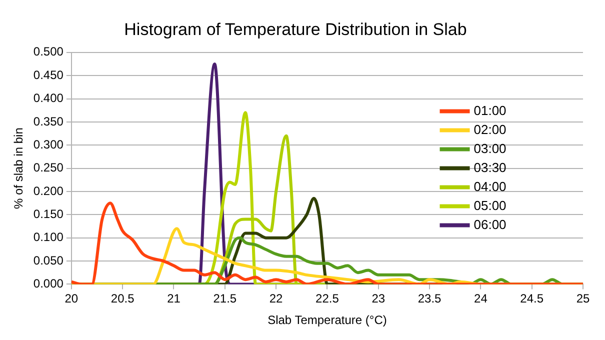 The height and width of the screenshot is (340, 605). What do you see at coordinates (328, 299) in the screenshot?
I see `x-tick-label: 22.5` at bounding box center [328, 299].